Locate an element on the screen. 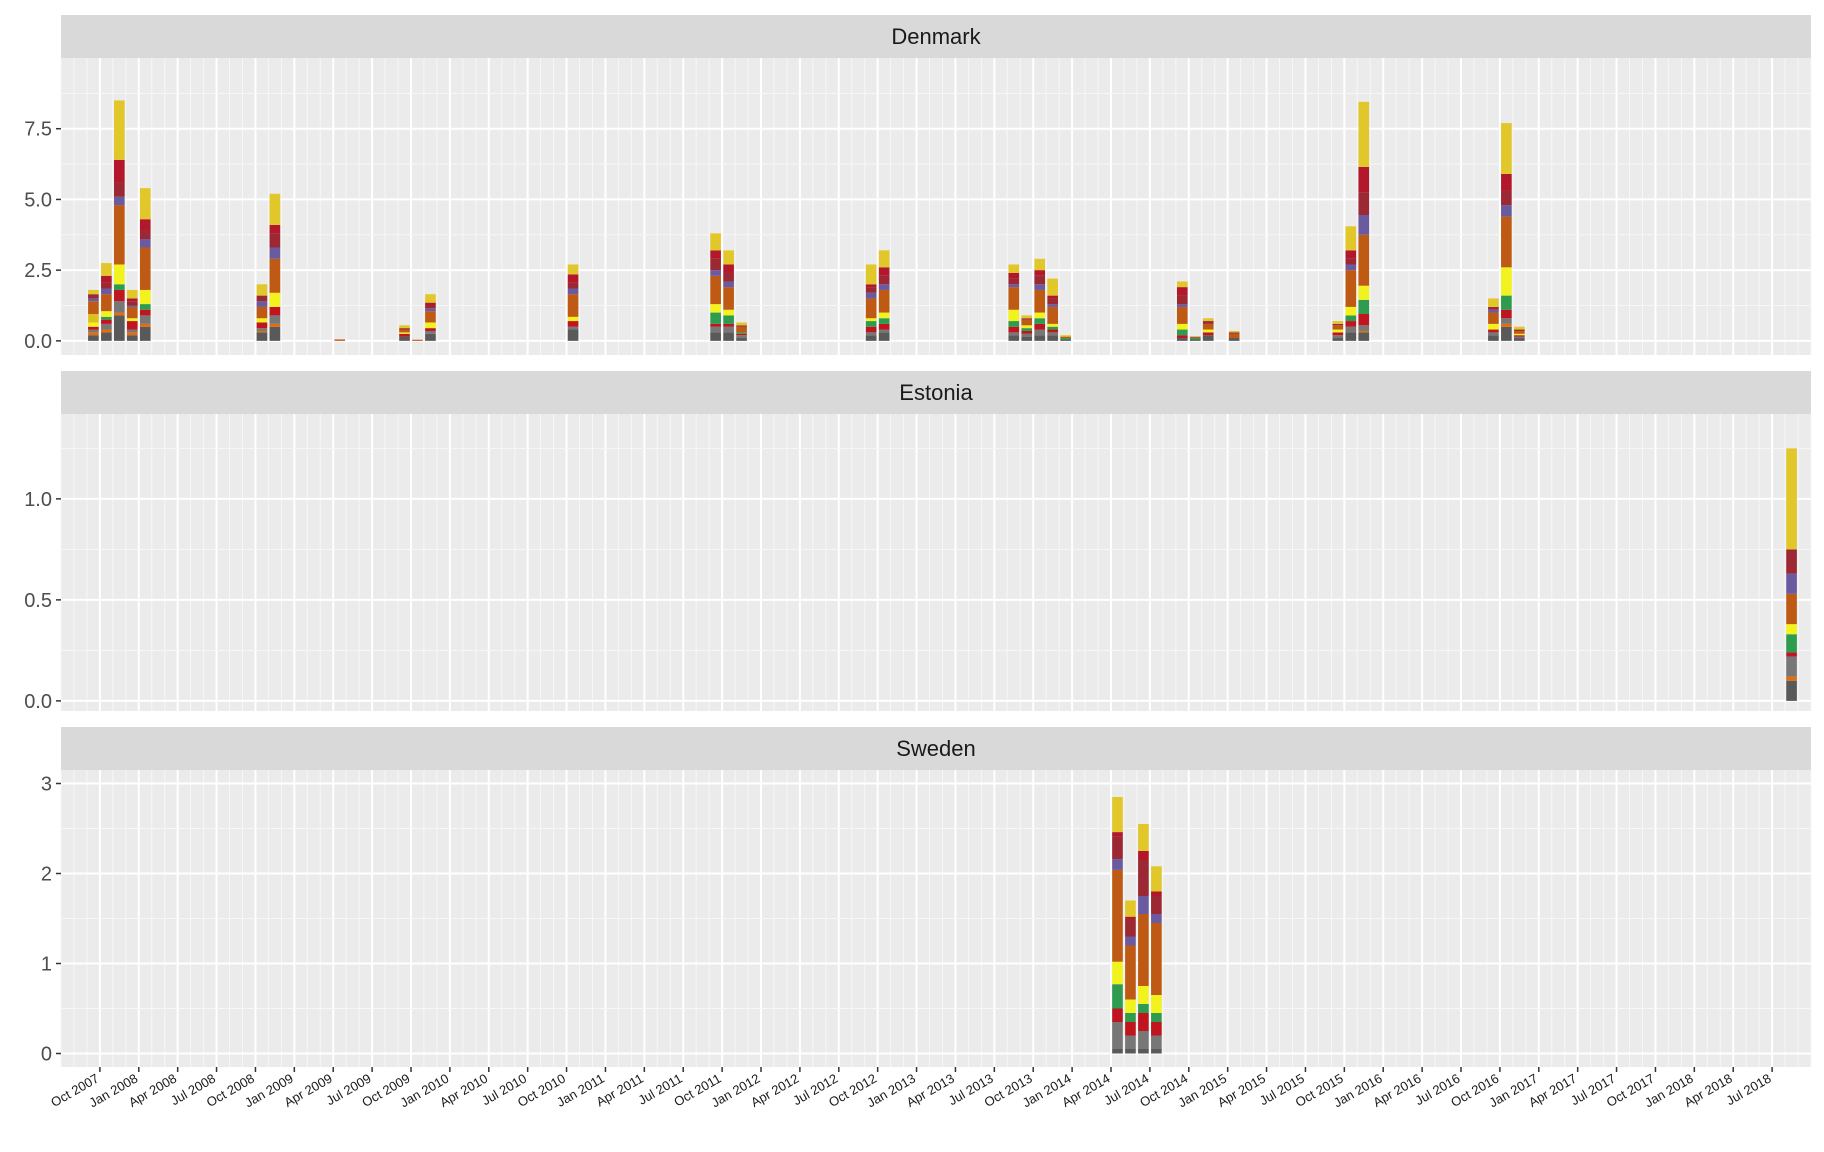 This screenshot has width=1824, height=1152. y-tick-label: 0.0 is located at coordinates (38, 702).